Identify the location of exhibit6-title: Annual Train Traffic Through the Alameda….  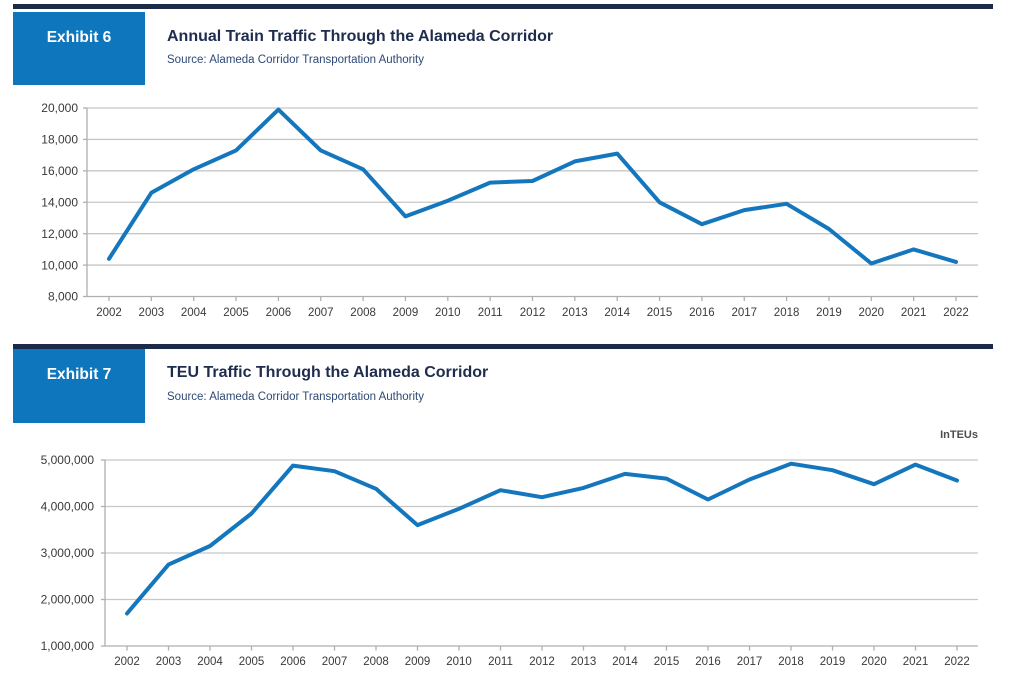
(360, 36).